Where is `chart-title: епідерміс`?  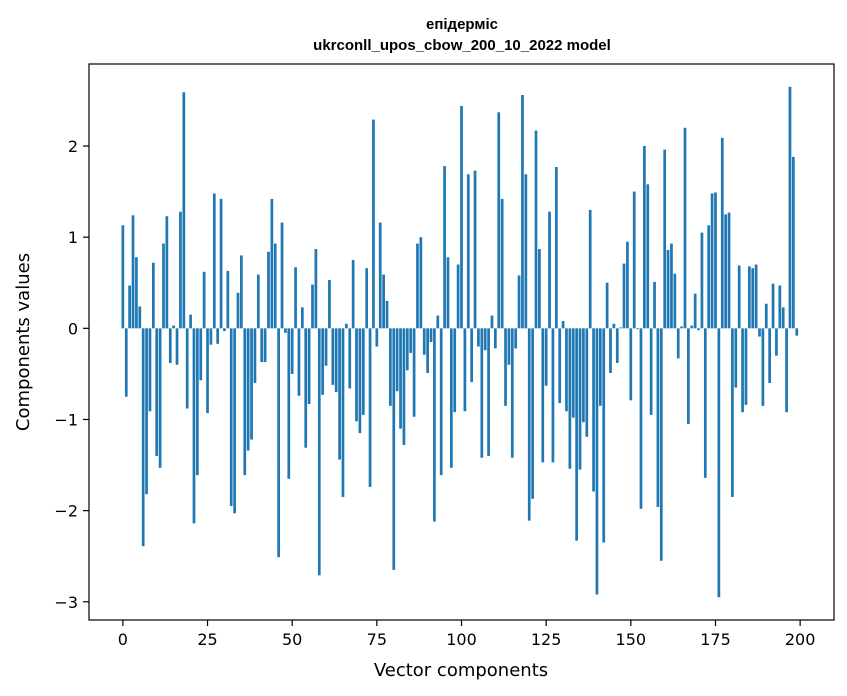
chart-title: епідерміс is located at coordinates (462, 24).